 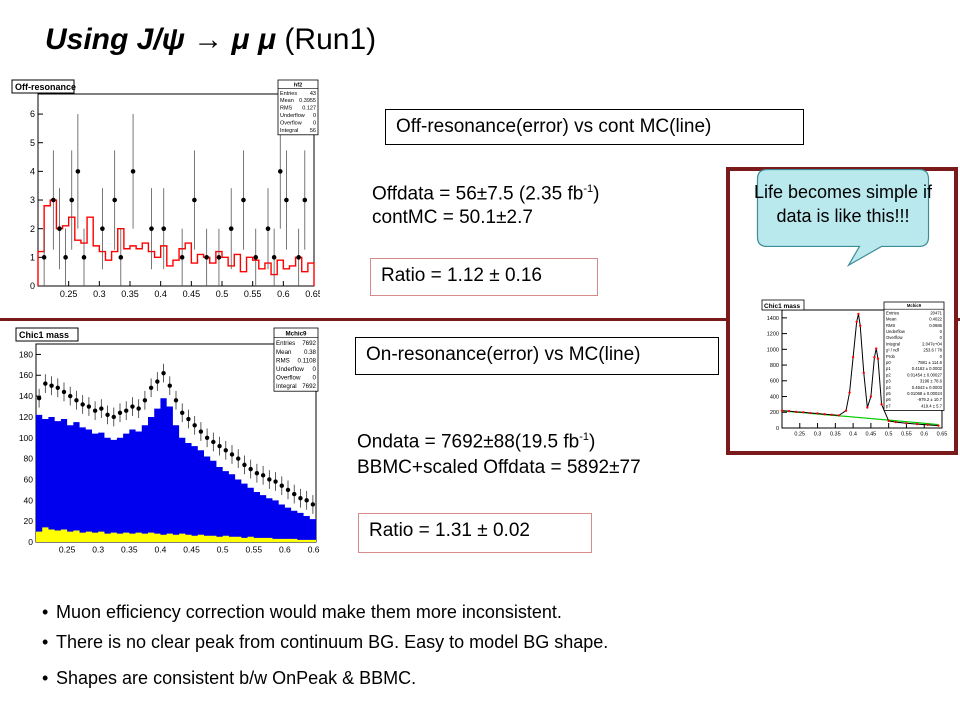 I want to click on x-tick-label: 0.45, so click(x=871, y=435).